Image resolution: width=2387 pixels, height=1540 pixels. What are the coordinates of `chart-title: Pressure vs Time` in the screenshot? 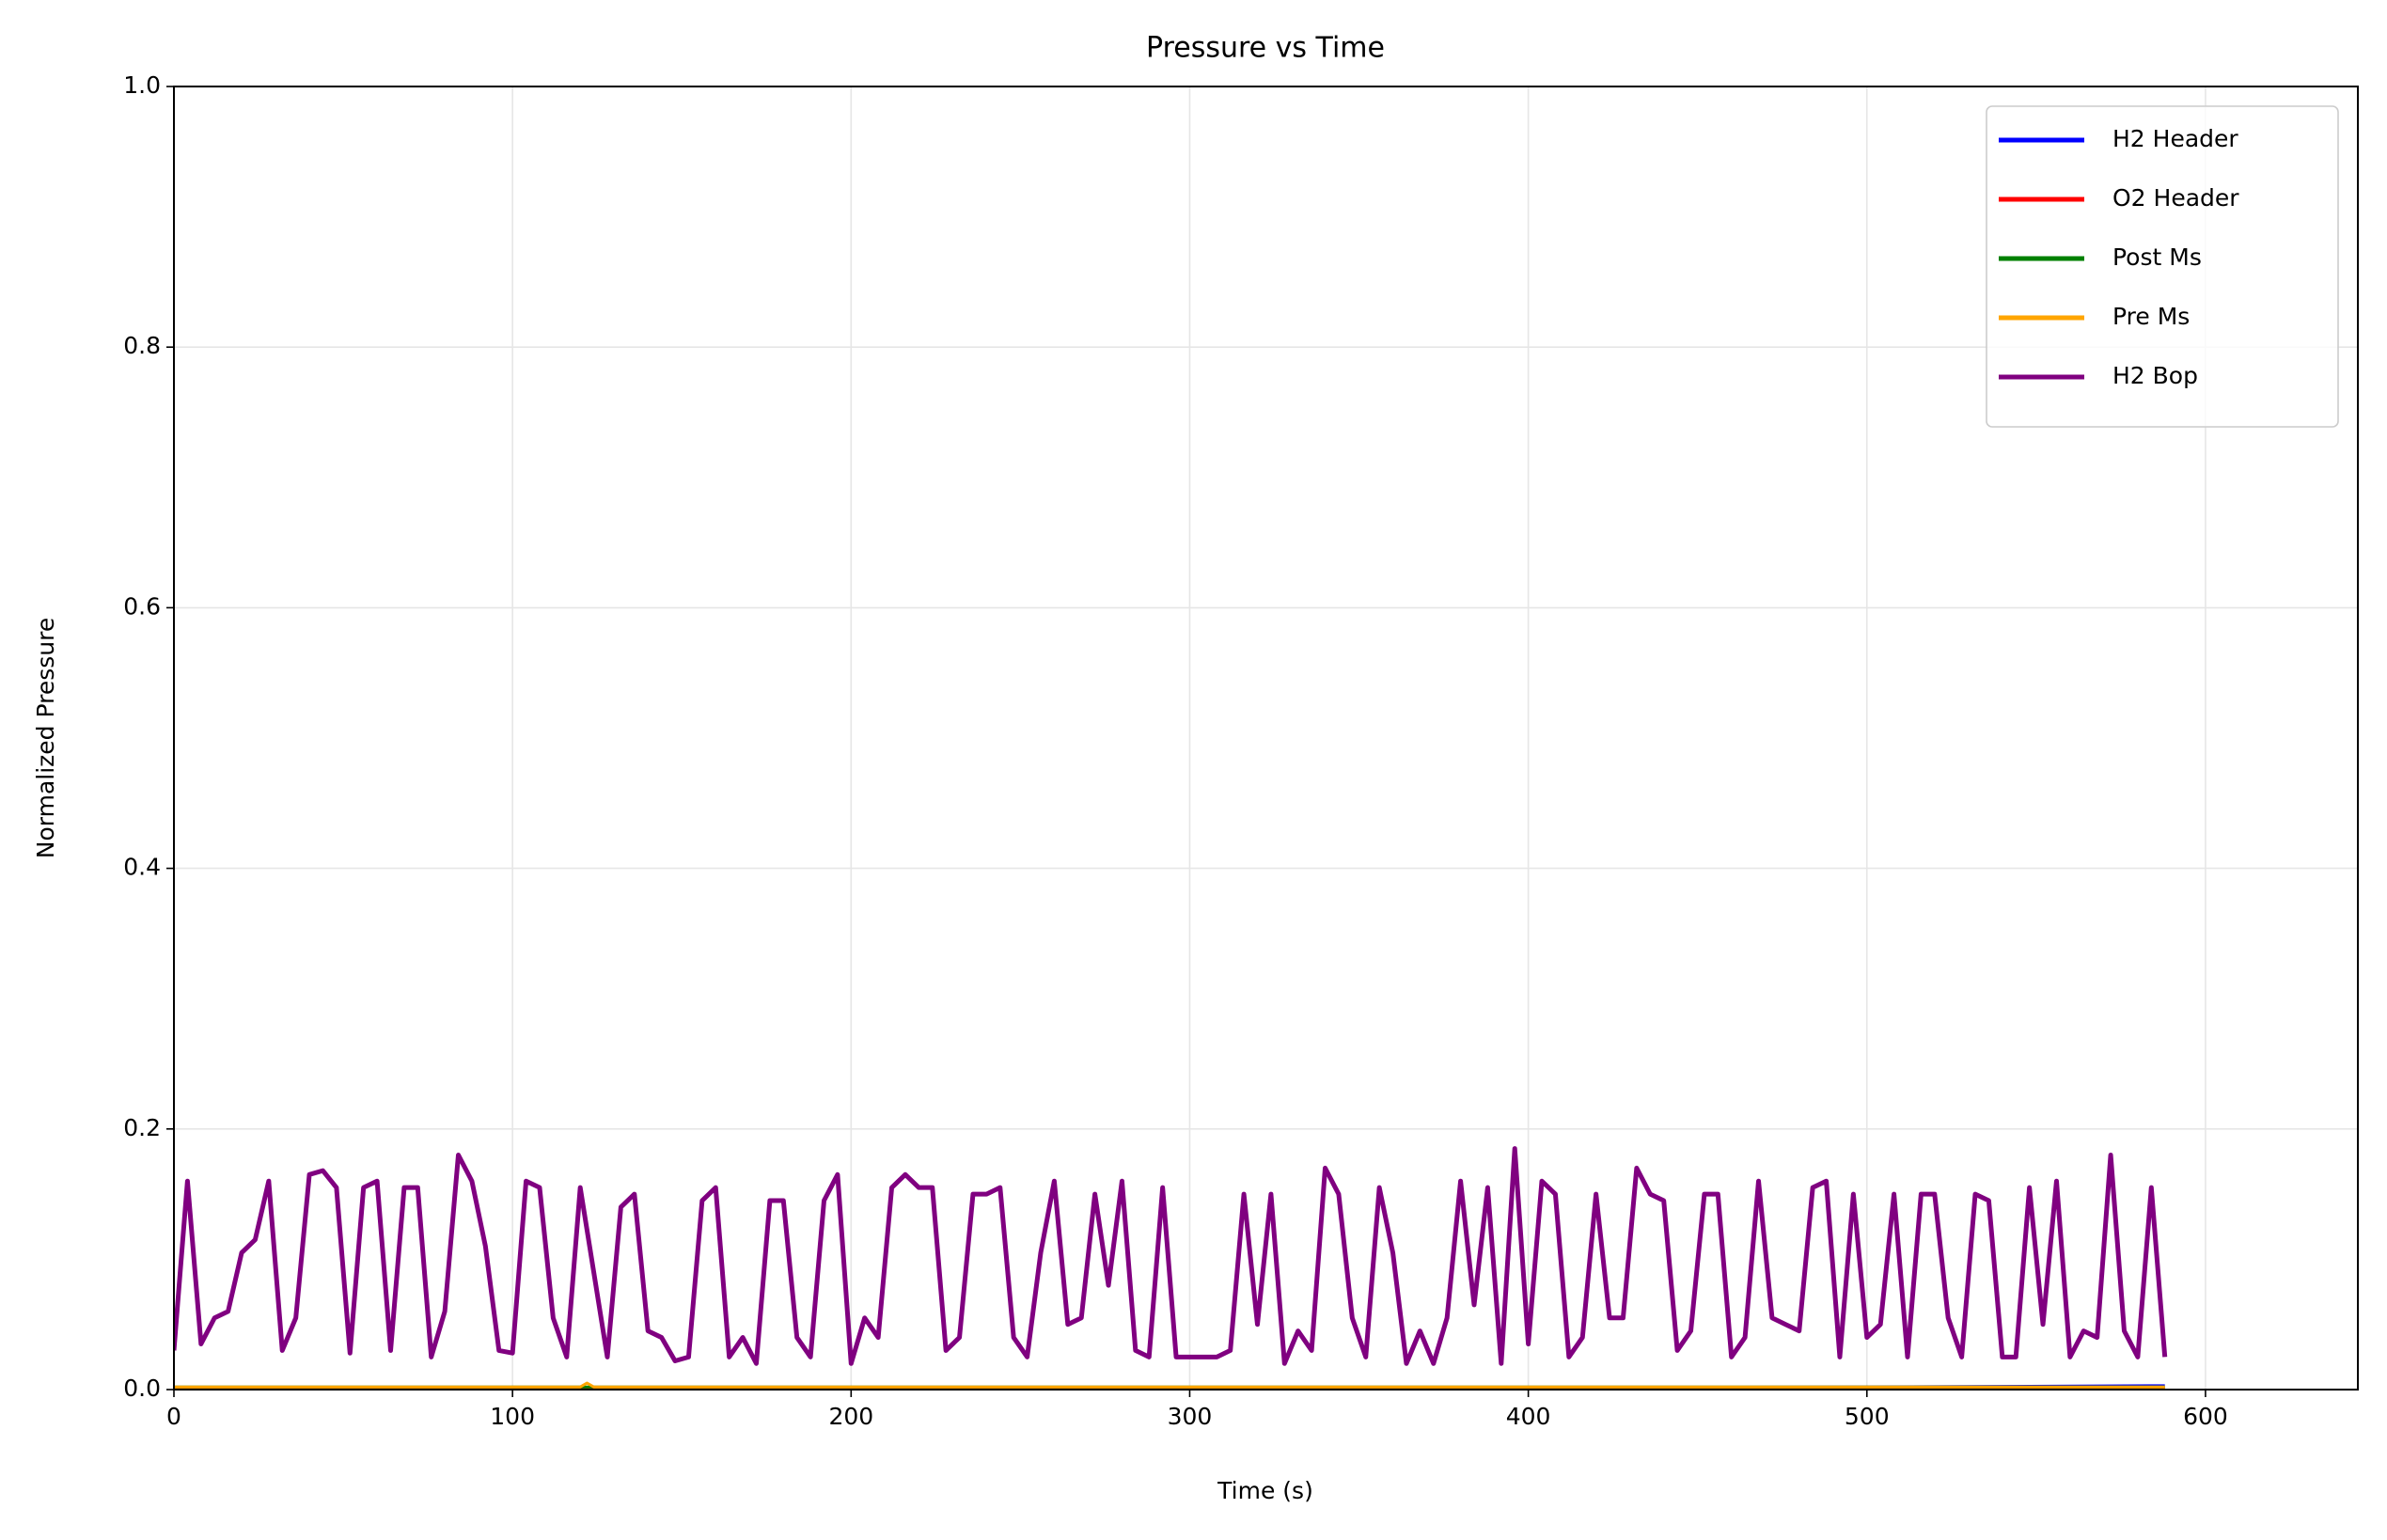 It's located at (1265, 49).